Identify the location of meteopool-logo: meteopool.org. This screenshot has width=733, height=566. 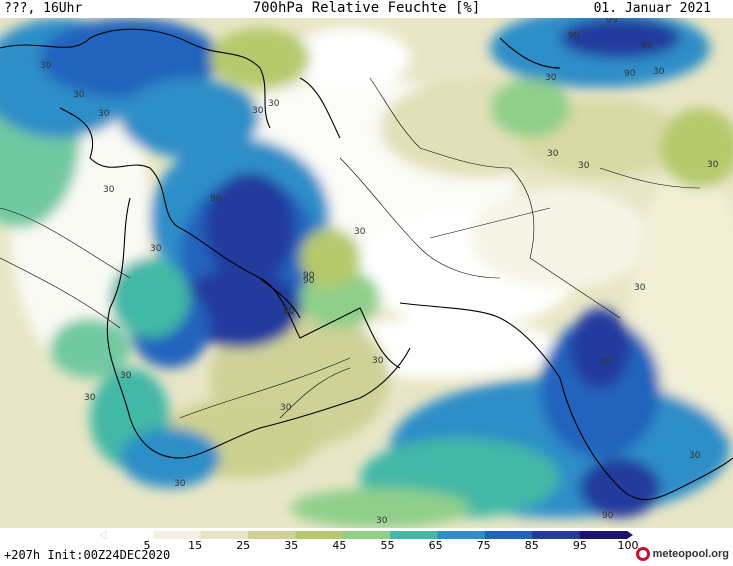
(682, 554).